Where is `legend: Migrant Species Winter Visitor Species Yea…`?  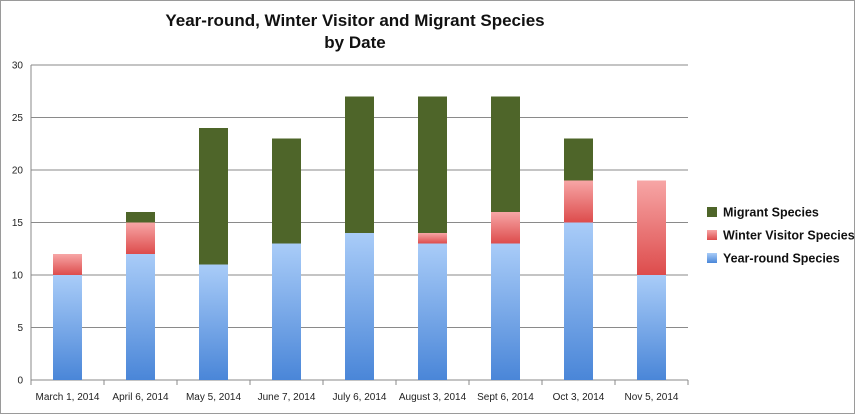
legend: Migrant Species Winter Visitor Species Yea… is located at coordinates (781, 236).